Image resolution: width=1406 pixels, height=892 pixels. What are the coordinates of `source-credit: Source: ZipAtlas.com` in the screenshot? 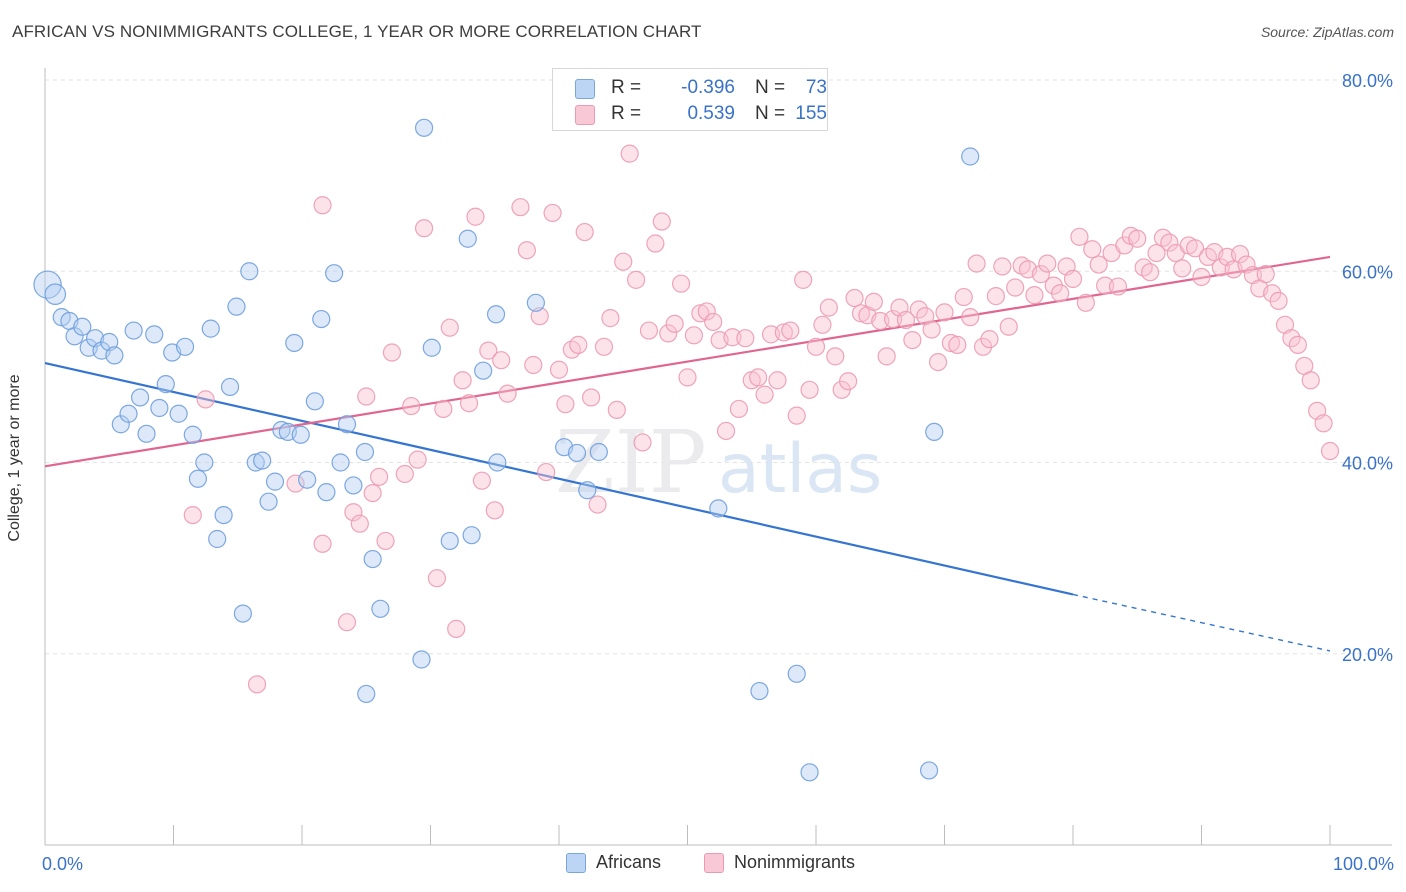 It's located at (1327, 32).